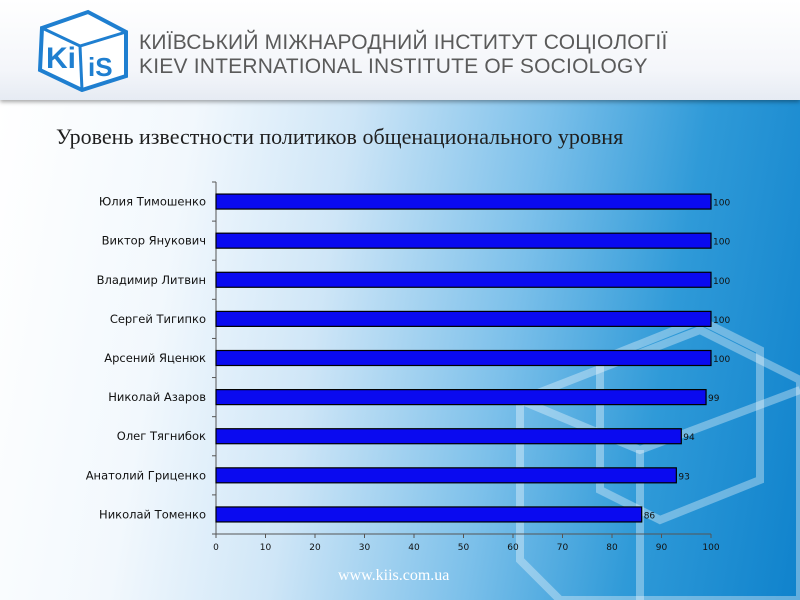 The height and width of the screenshot is (600, 800). What do you see at coordinates (464, 548) in the screenshot?
I see `x-tick-label: 50` at bounding box center [464, 548].